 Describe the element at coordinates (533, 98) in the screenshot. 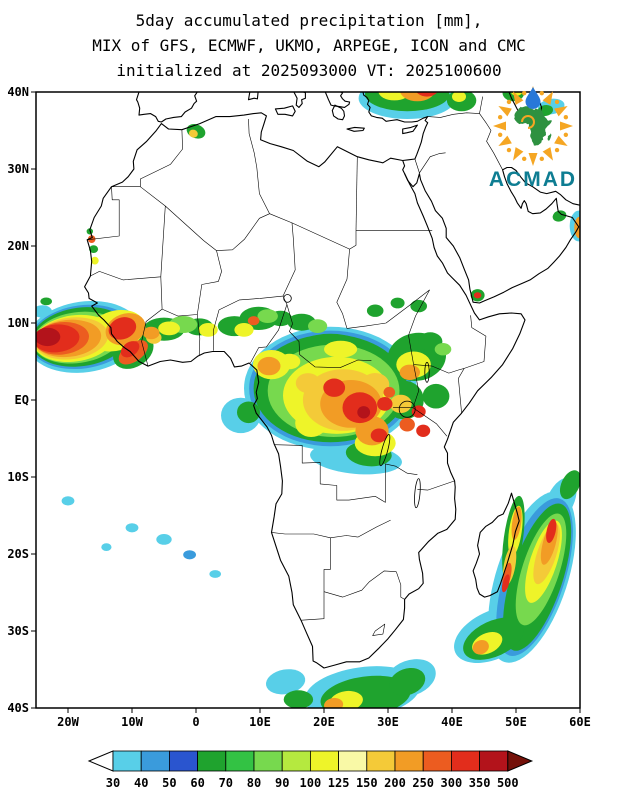

I see `water-drop-icon` at that location.